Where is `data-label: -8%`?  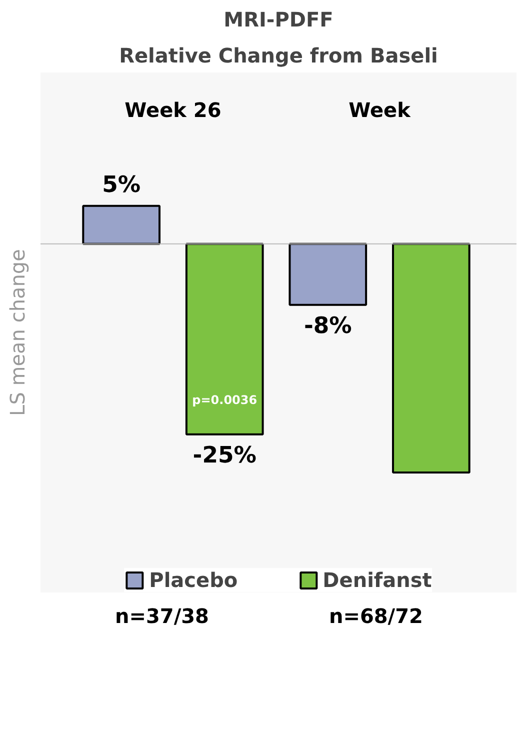
data-label: -8% is located at coordinates (328, 325).